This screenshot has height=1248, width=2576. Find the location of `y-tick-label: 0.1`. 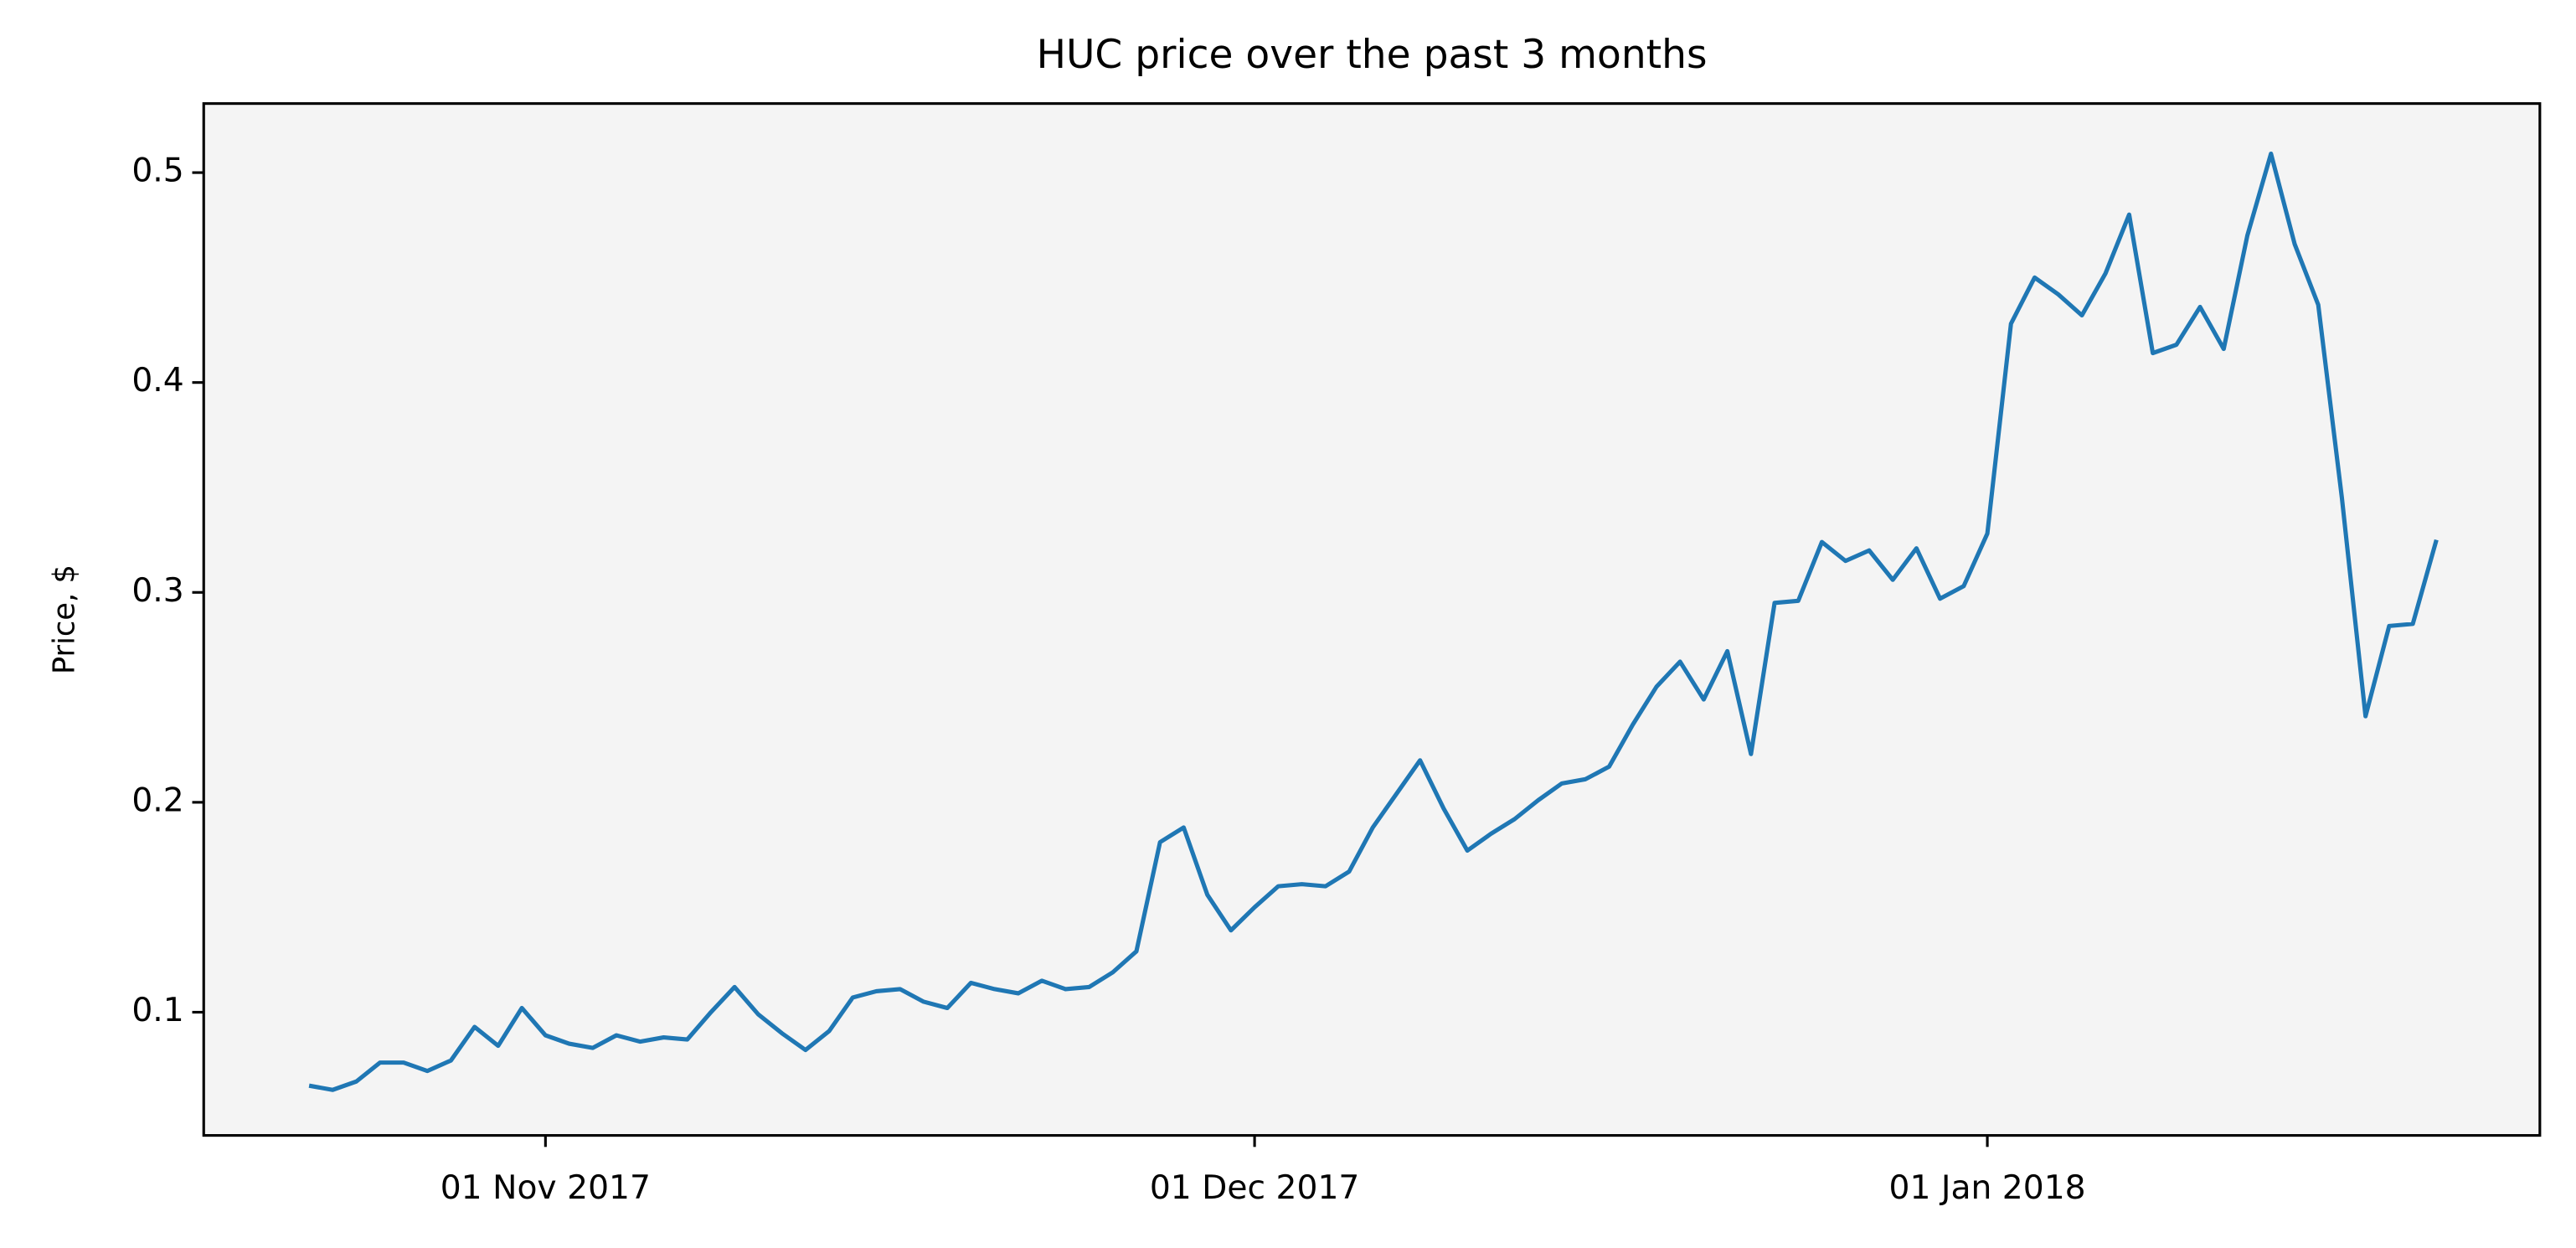

y-tick-label: 0.1 is located at coordinates (157, 1010).